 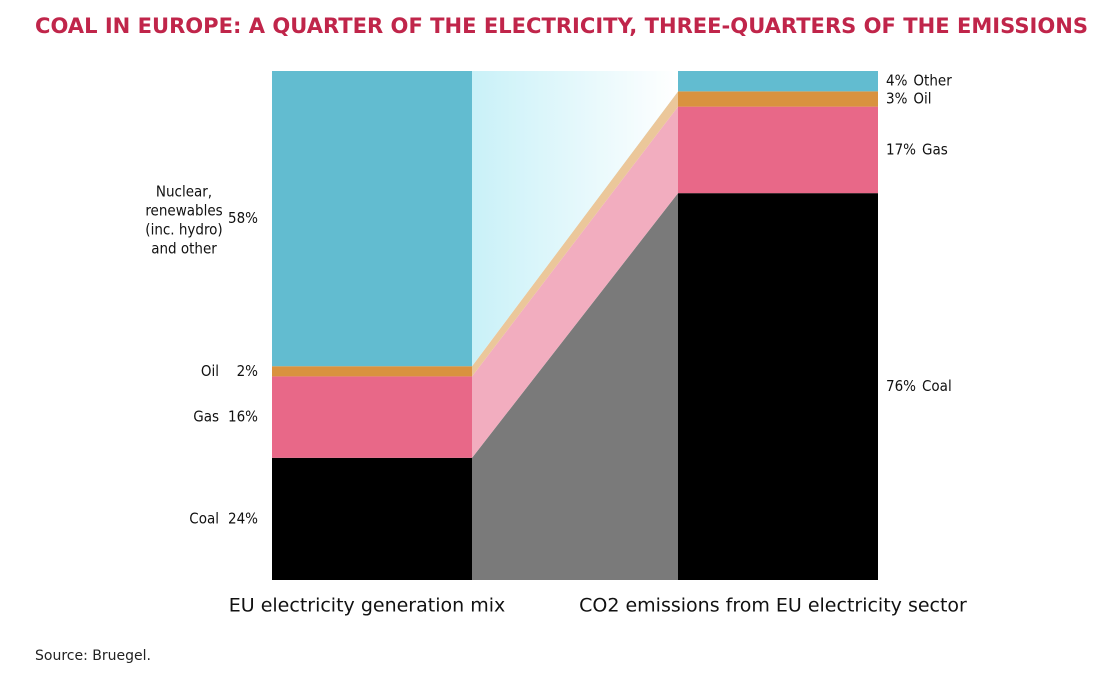 What do you see at coordinates (901, 386) in the screenshot?
I see `value-label: 76%` at bounding box center [901, 386].